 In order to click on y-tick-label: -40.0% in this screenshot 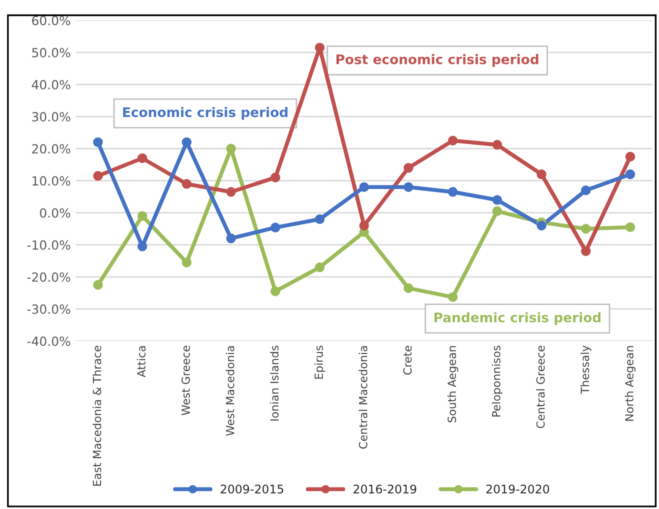, I will do `click(48, 341)`.